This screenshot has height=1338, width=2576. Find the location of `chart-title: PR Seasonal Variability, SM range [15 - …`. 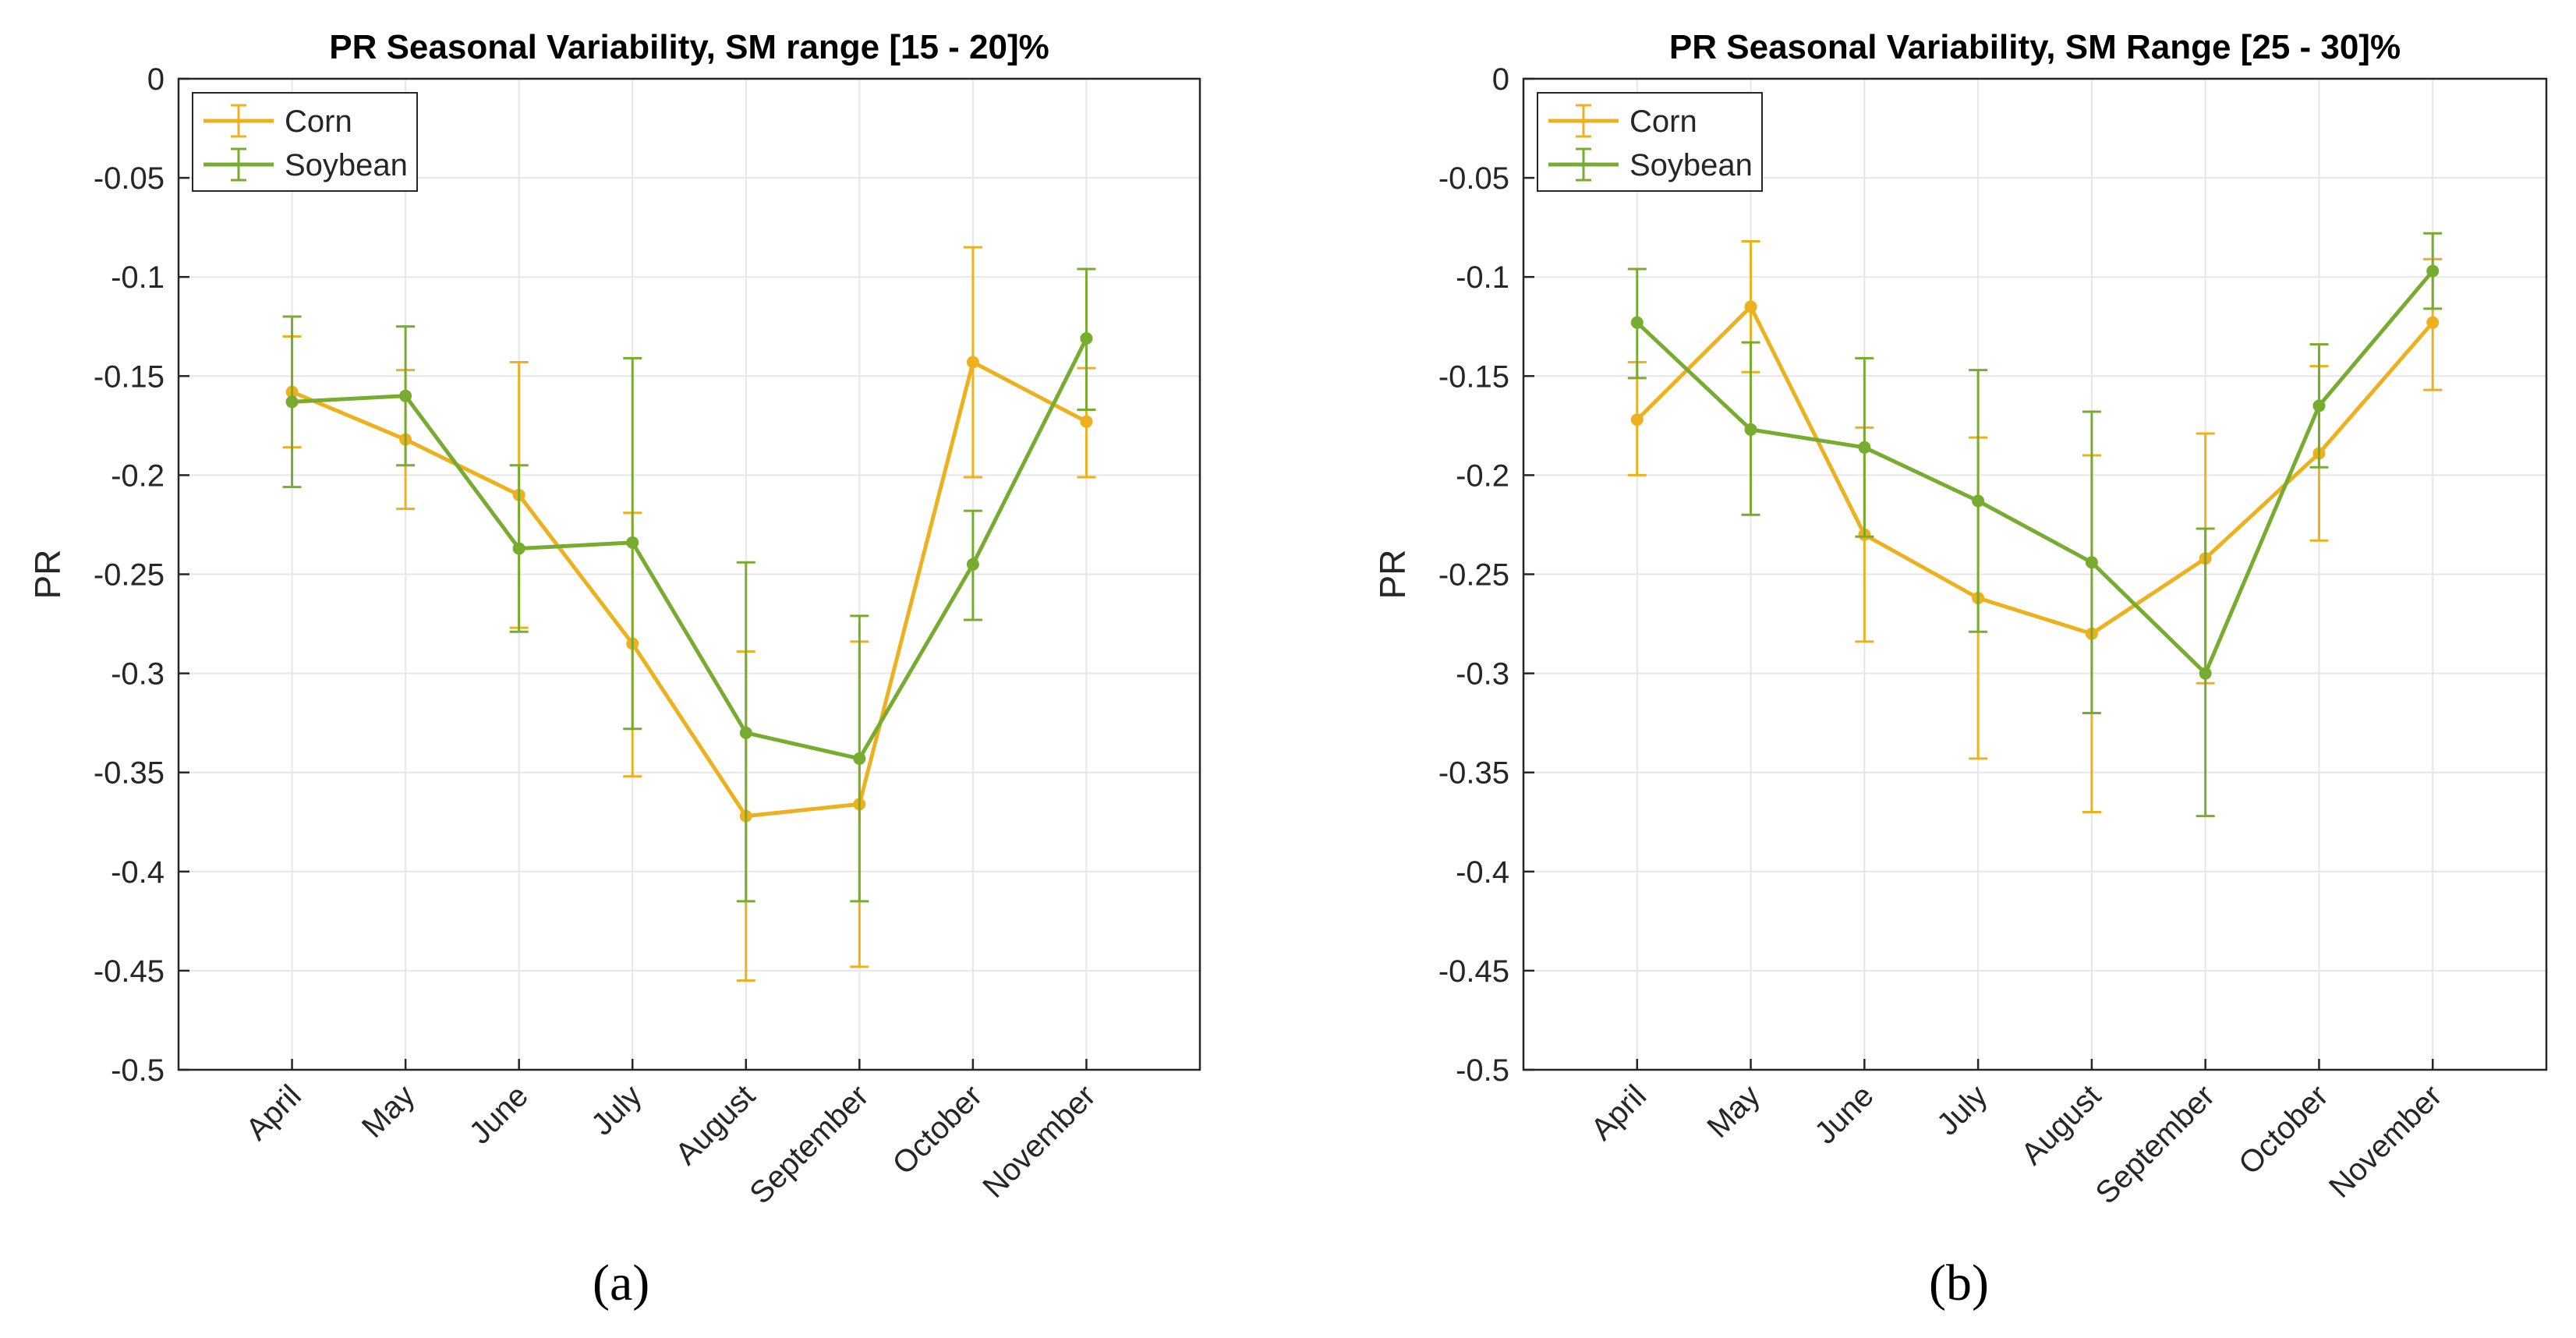

chart-title: PR Seasonal Variability, SM range [15 - … is located at coordinates (689, 47).